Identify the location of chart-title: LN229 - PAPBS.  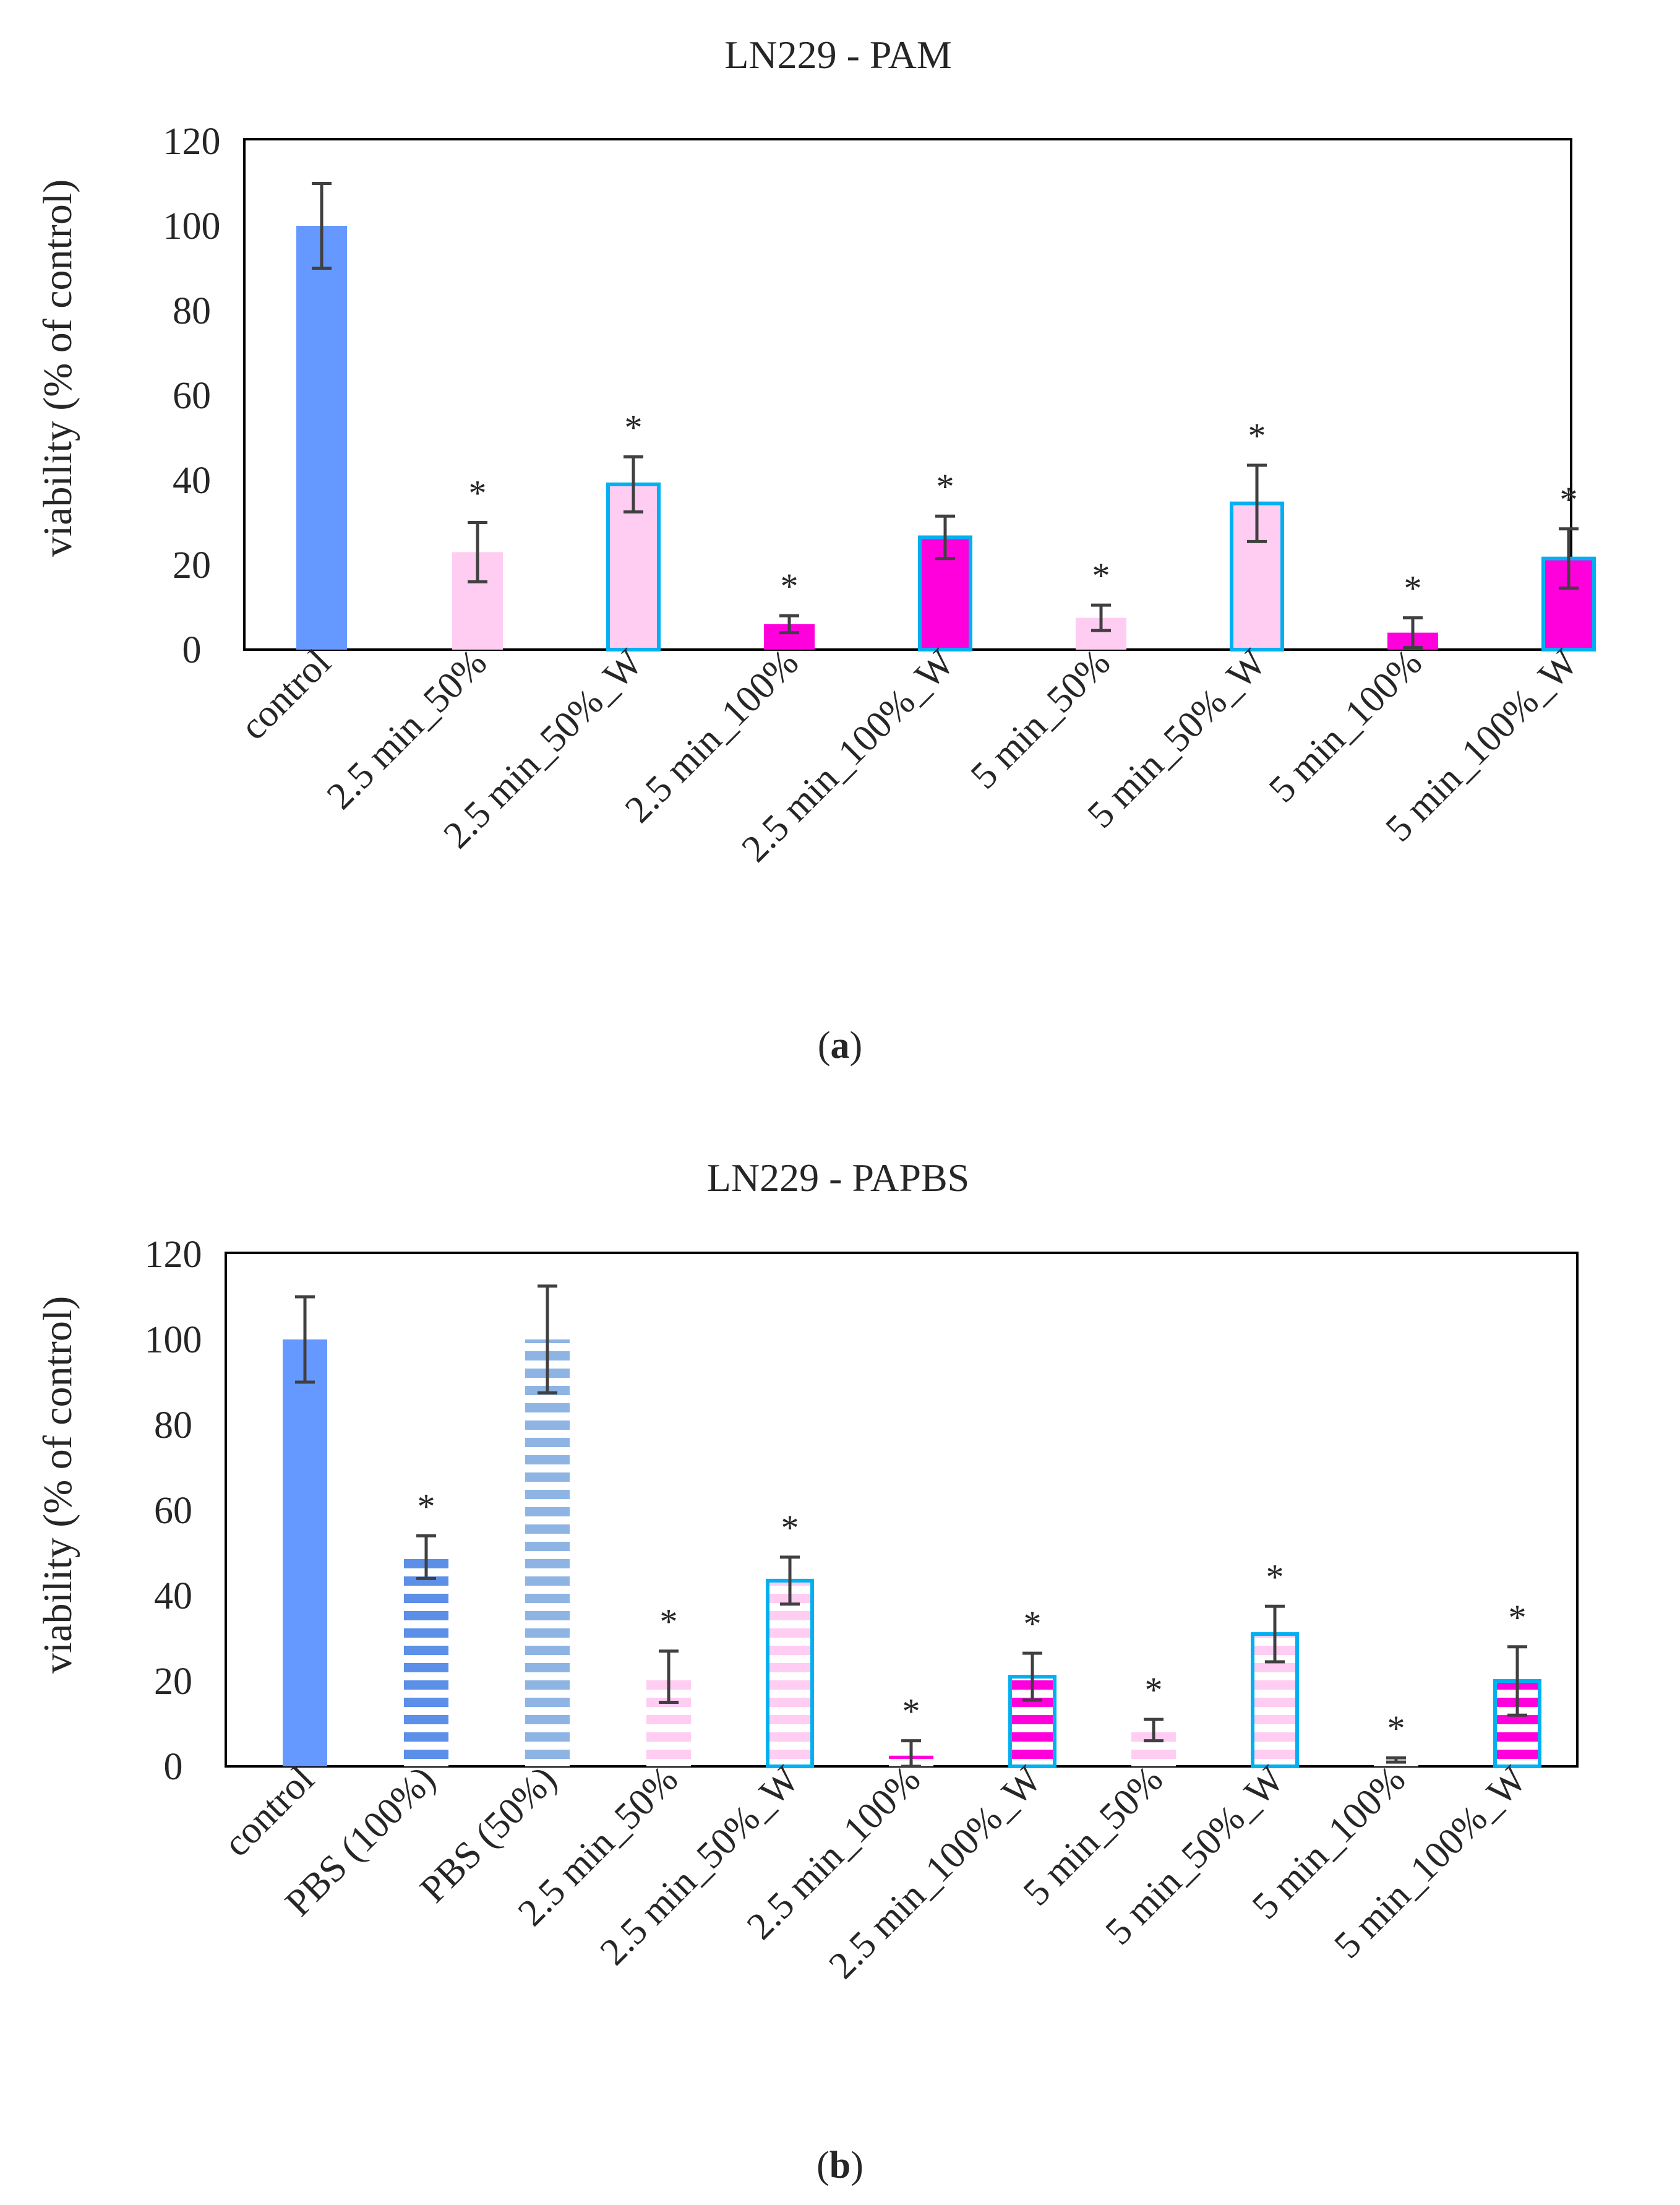
(838, 1178).